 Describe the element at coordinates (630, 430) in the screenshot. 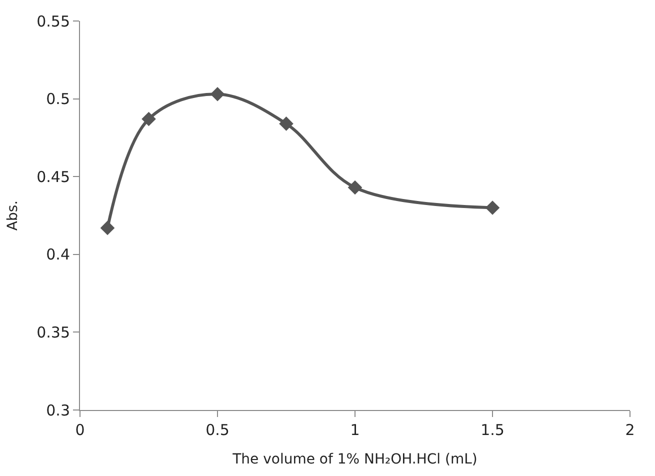

I see `x-tick-label: 2` at that location.